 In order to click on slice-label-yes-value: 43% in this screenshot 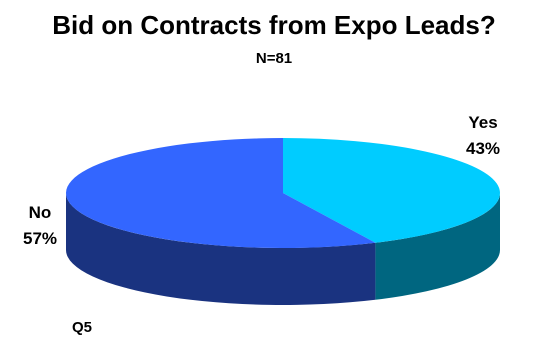, I will do `click(483, 148)`.